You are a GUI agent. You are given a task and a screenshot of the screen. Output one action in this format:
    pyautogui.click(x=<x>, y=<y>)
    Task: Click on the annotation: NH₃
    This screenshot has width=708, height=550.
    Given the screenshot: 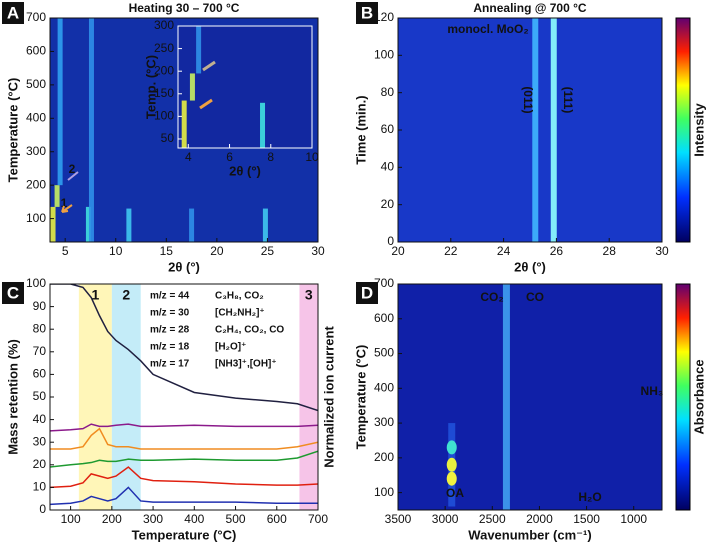 What is the action you would take?
    pyautogui.click(x=652, y=391)
    